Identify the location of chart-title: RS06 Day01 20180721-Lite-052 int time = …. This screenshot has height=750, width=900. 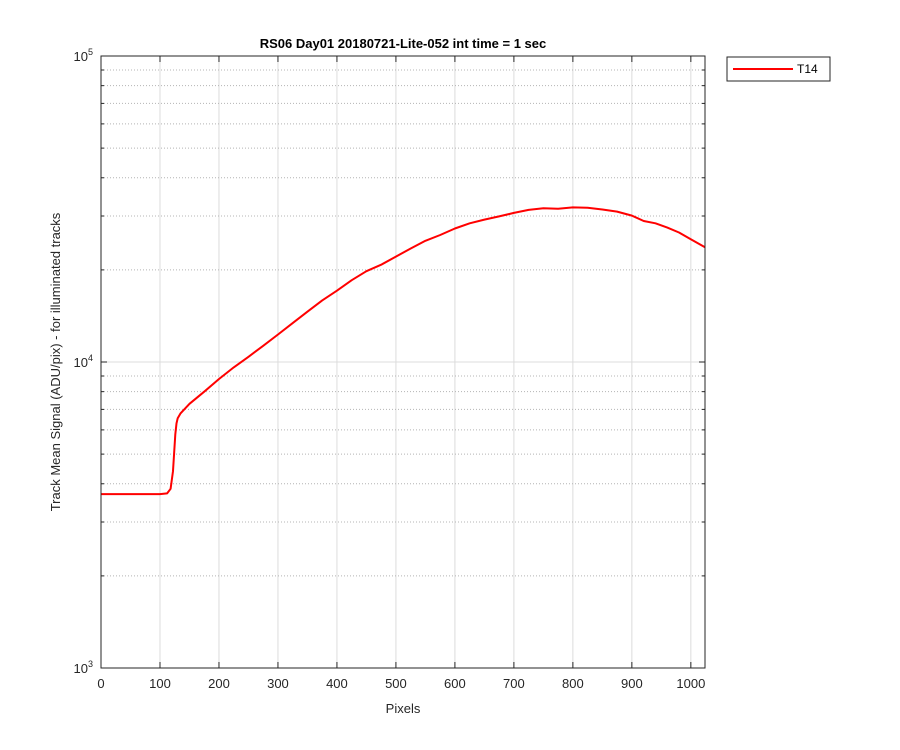
(403, 43).